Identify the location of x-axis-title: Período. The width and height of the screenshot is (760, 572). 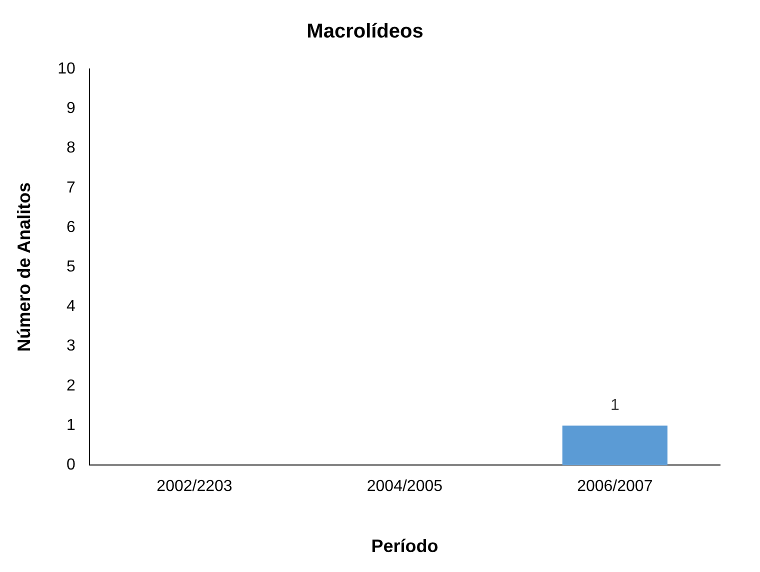
(404, 546).